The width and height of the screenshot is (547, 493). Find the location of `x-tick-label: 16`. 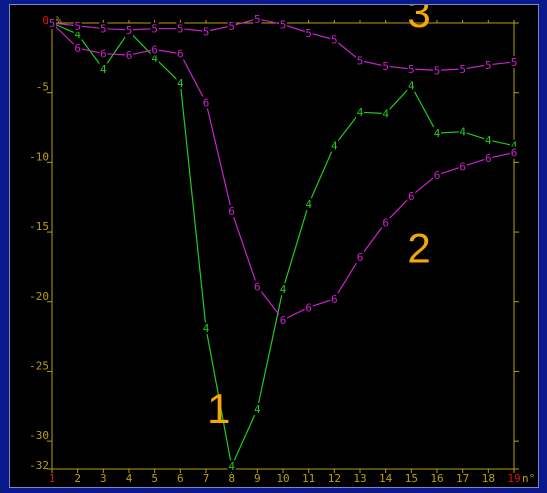

x-tick-label: 16 is located at coordinates (436, 478).